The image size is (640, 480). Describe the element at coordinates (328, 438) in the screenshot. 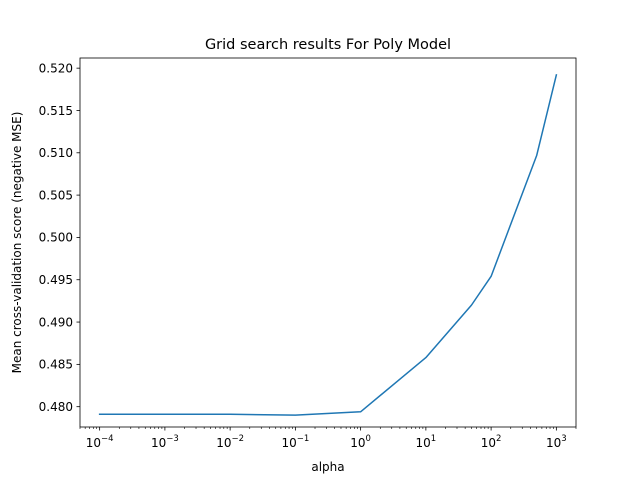

I see `x-axis-ticks: 10⁻⁴ 10⁻³ 10⁻² 10⁻¹ 10⁰ 10¹ 10² 10³` at that location.